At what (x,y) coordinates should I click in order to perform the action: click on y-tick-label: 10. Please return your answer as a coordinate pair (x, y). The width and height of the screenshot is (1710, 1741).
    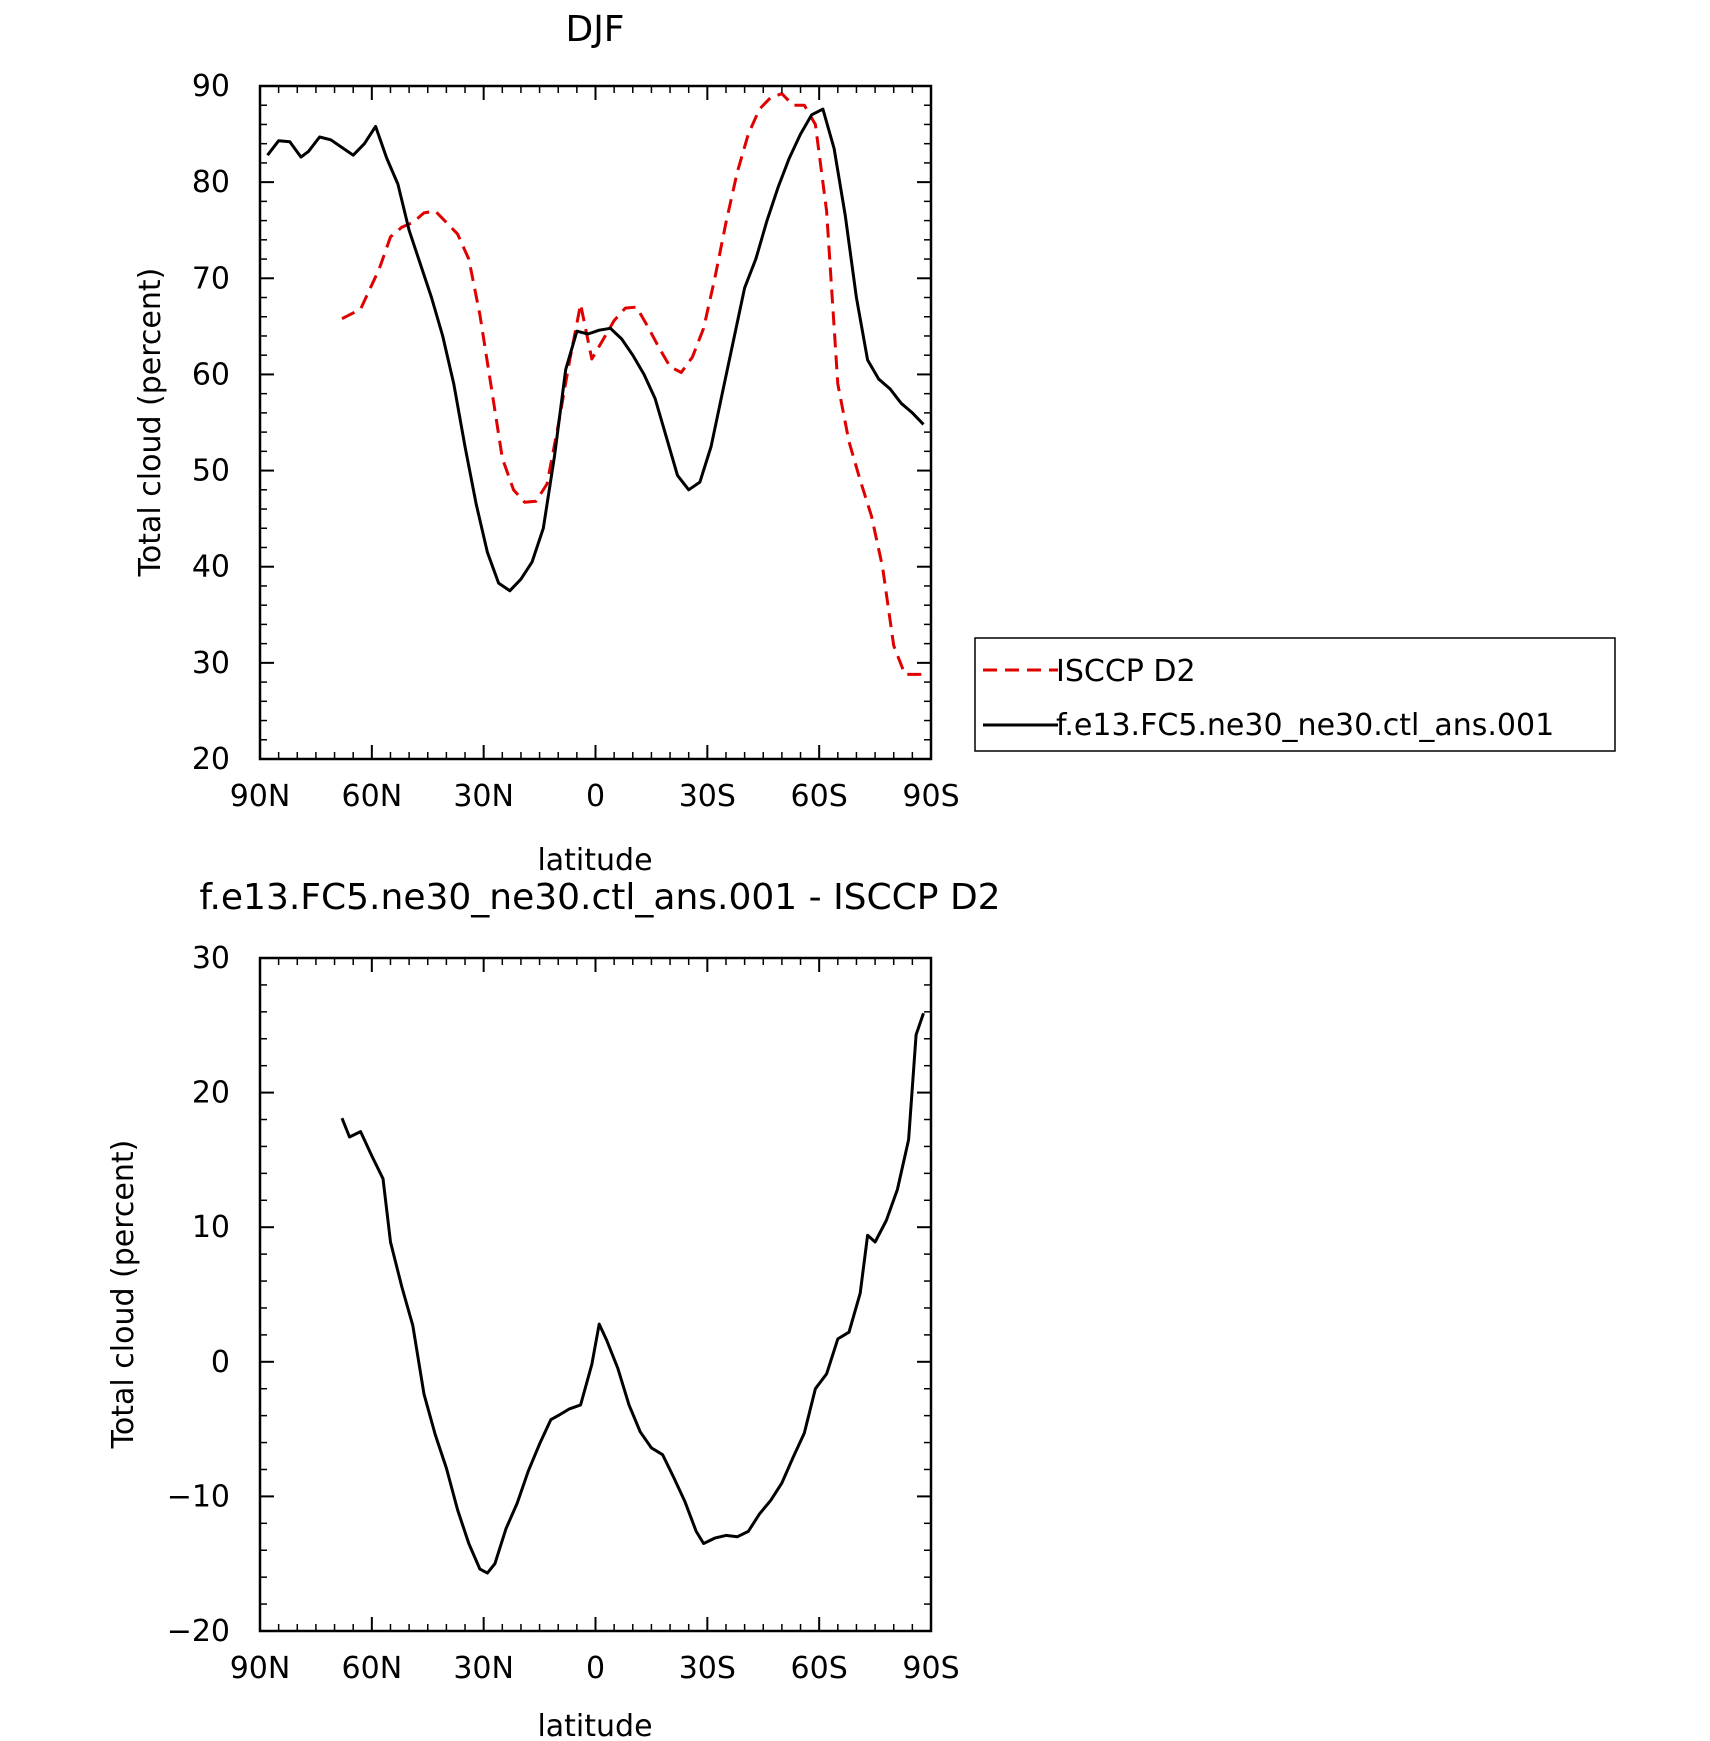
    Looking at the image, I should click on (211, 1227).